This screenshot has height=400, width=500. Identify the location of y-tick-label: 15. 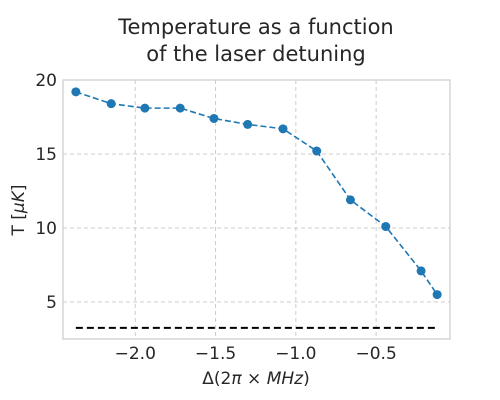
(46, 155).